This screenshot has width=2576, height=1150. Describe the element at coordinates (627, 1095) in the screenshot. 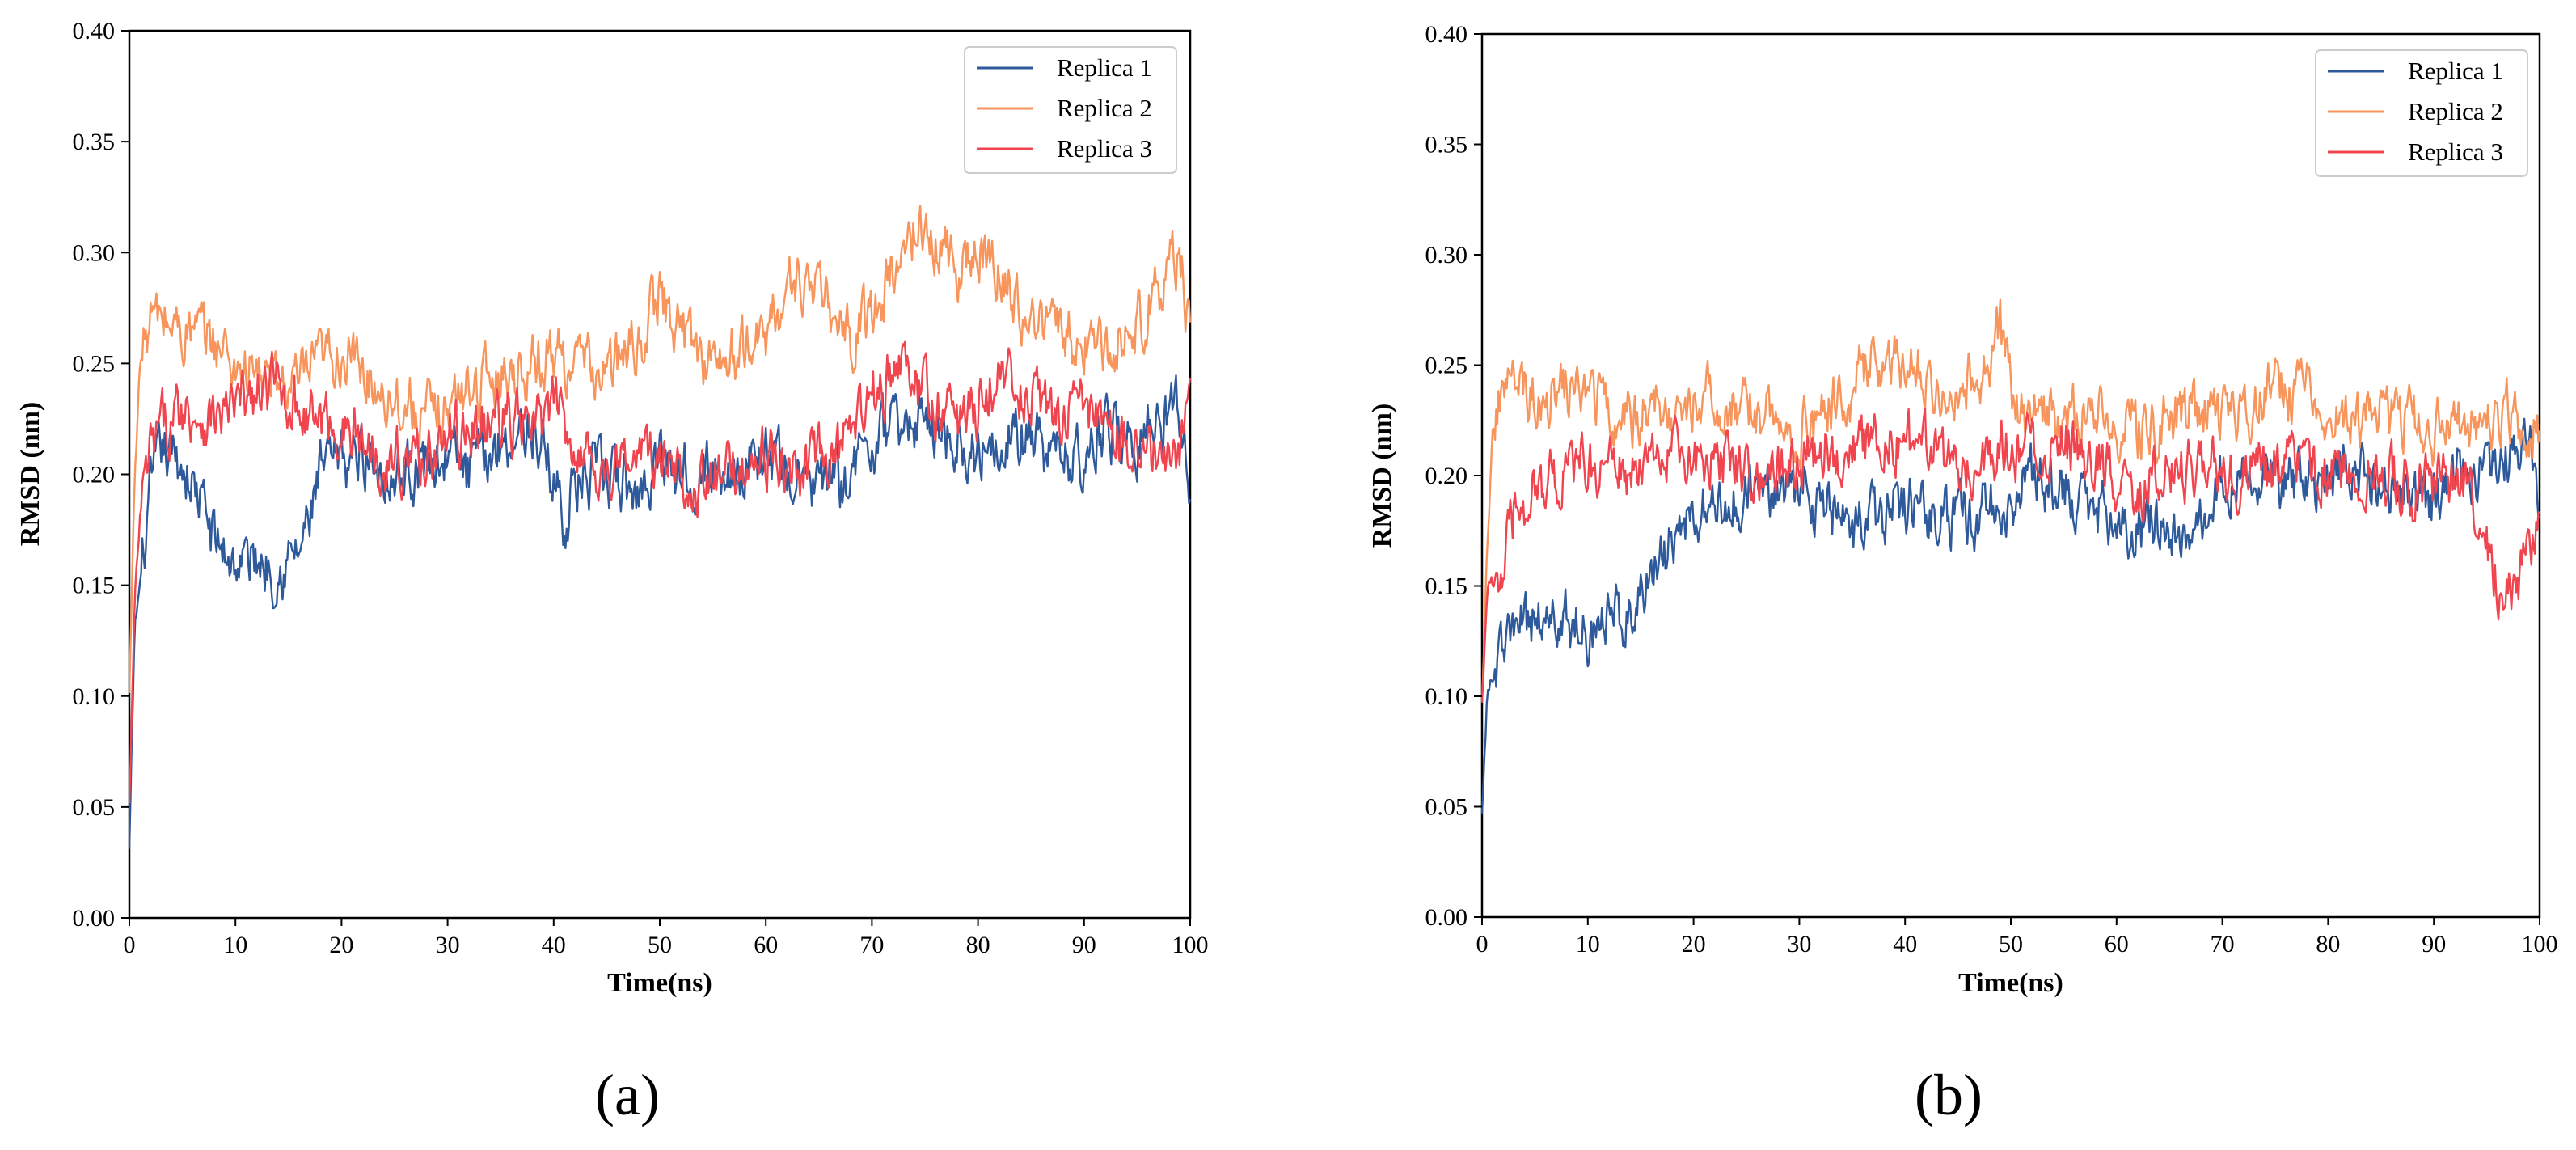

I see `panel-label-a: (a)` at that location.